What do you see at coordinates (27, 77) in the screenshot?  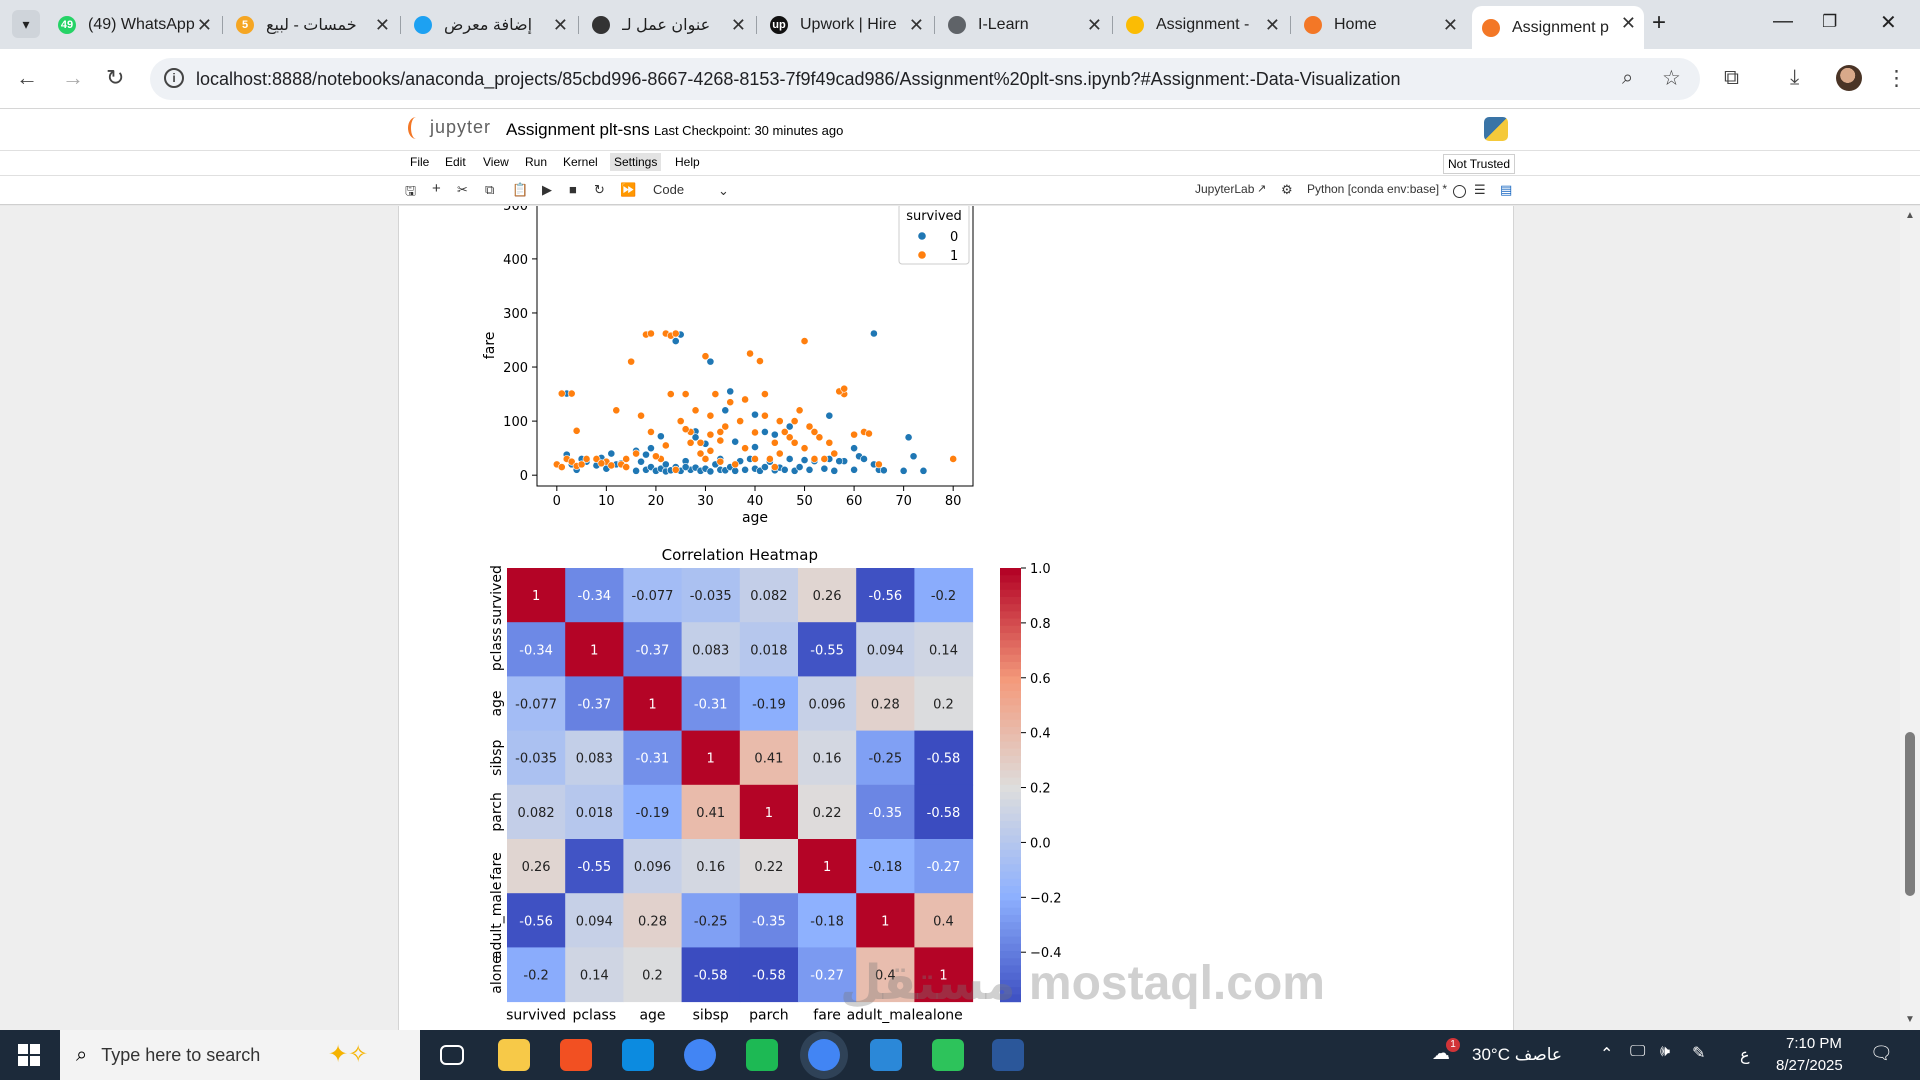 I see `back-icon: ←` at bounding box center [27, 77].